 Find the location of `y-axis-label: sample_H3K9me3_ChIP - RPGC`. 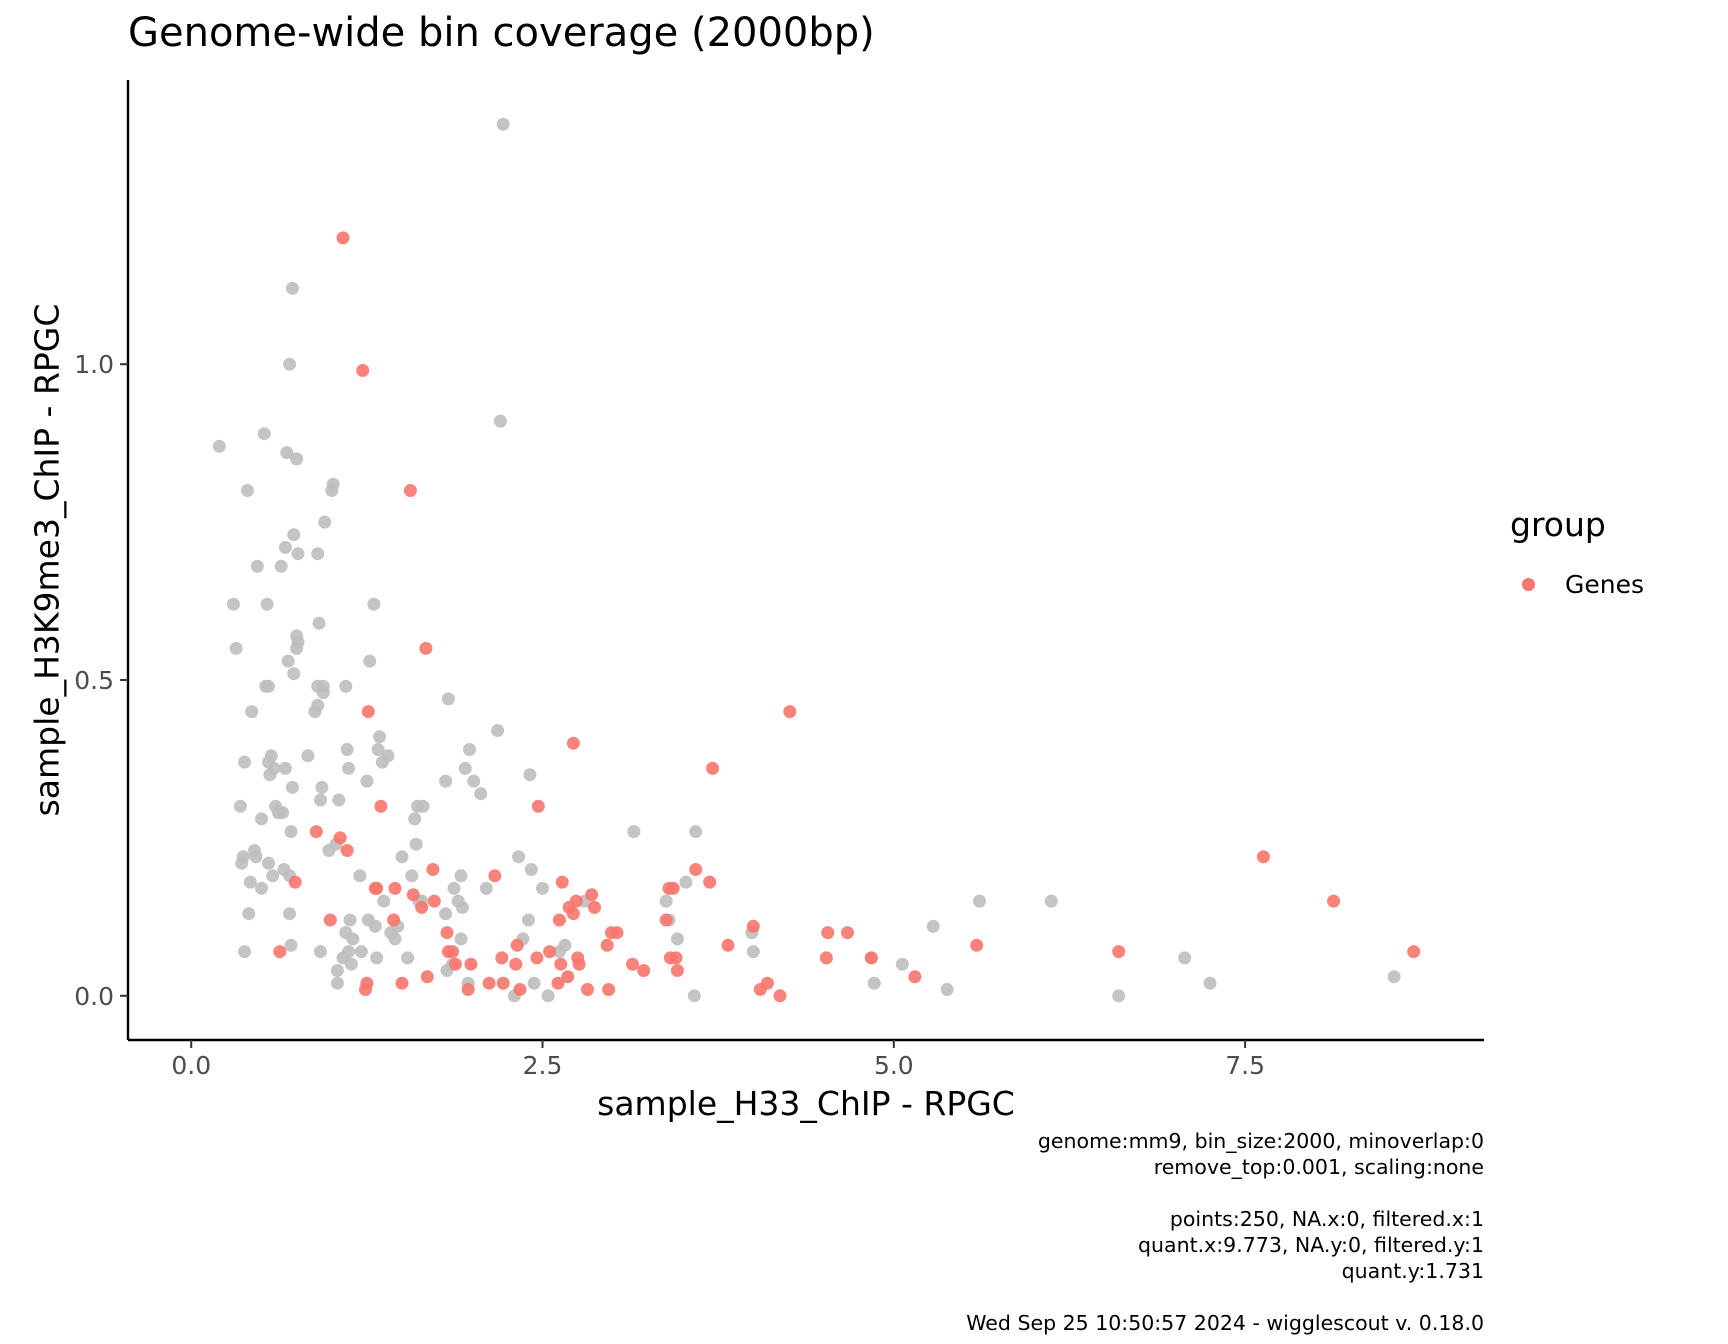

y-axis-label: sample_H3K9me3_ChIP - RPGC is located at coordinates (47, 560).